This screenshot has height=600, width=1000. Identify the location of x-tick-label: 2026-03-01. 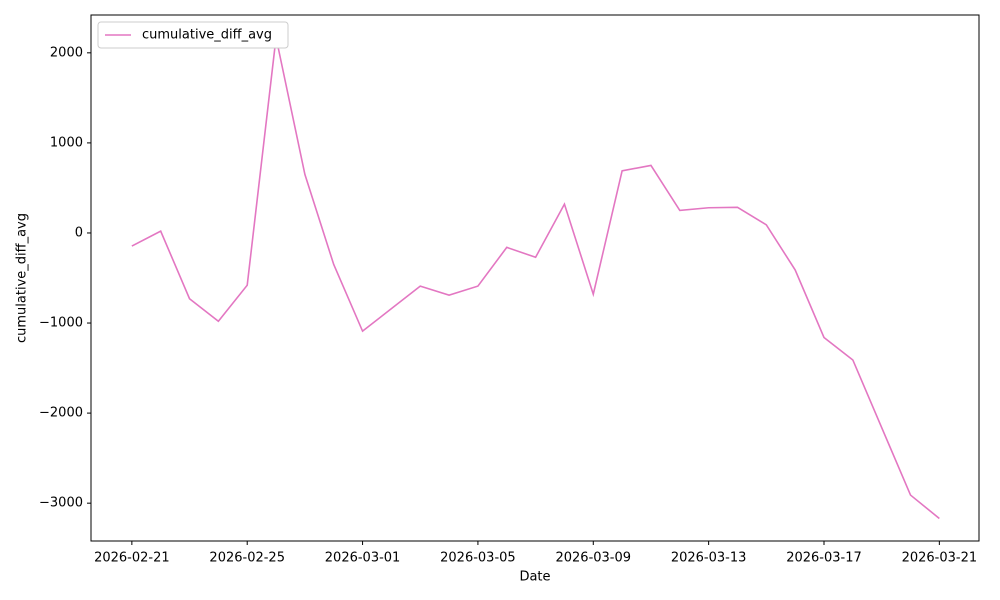
(363, 558).